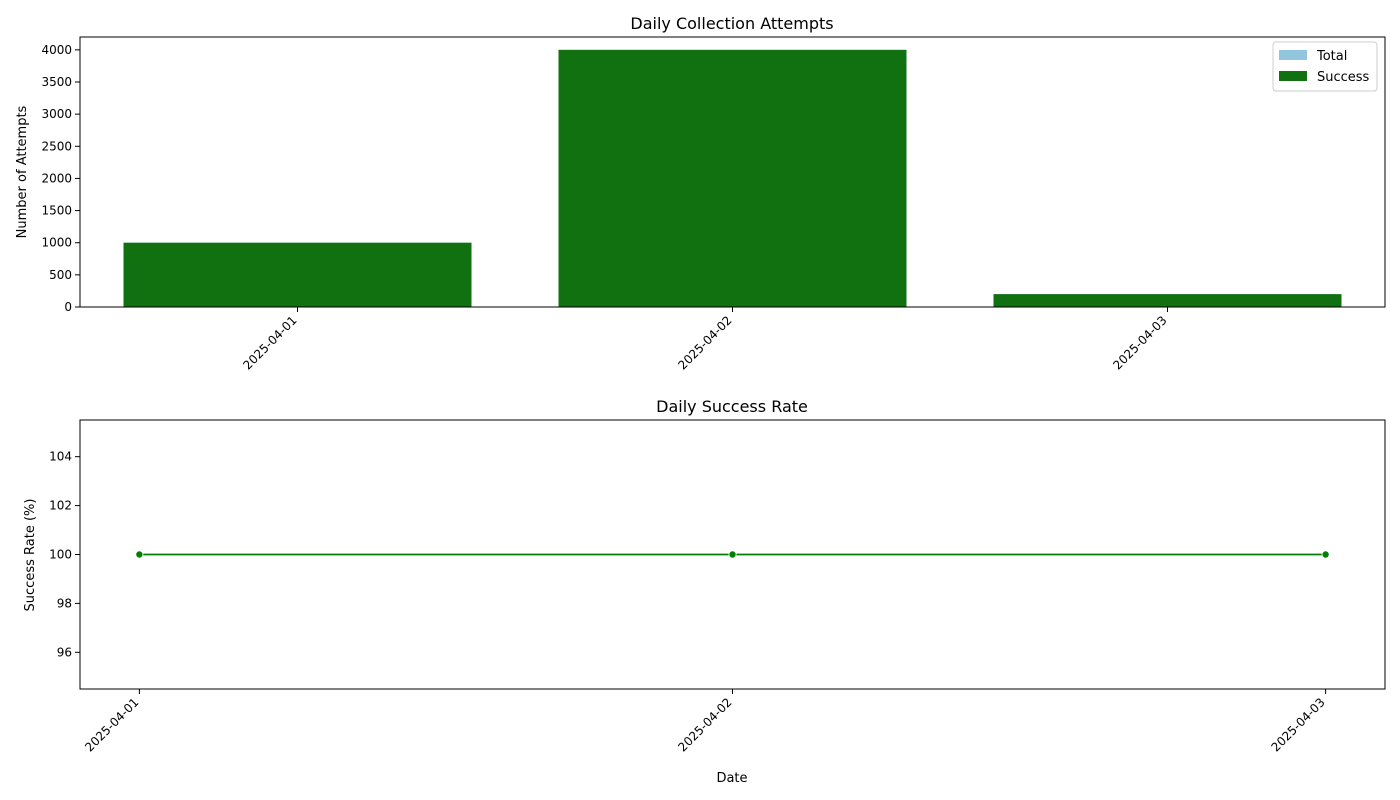  What do you see at coordinates (1331, 56) in the screenshot?
I see `legend-label-total: Total` at bounding box center [1331, 56].